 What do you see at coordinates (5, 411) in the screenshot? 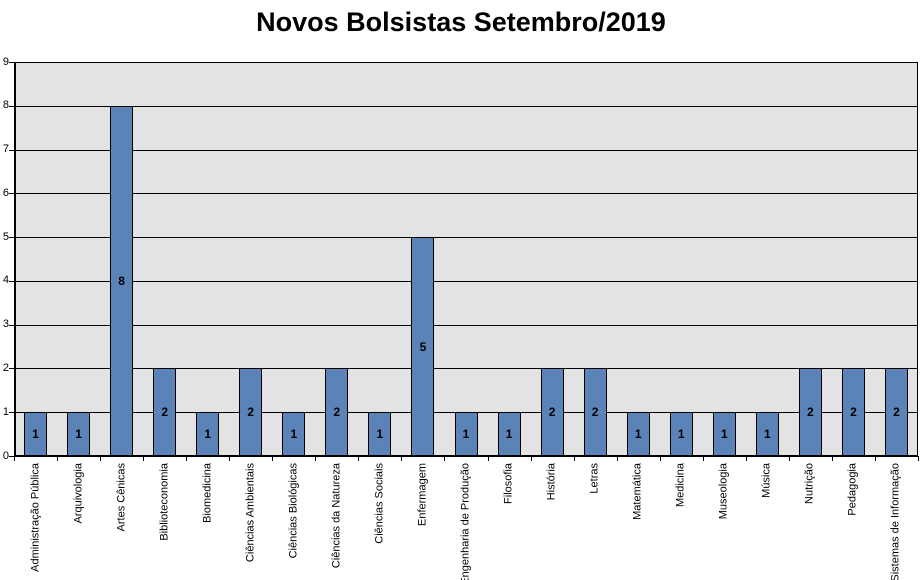
I see `y-tick-label: 1` at bounding box center [5, 411].